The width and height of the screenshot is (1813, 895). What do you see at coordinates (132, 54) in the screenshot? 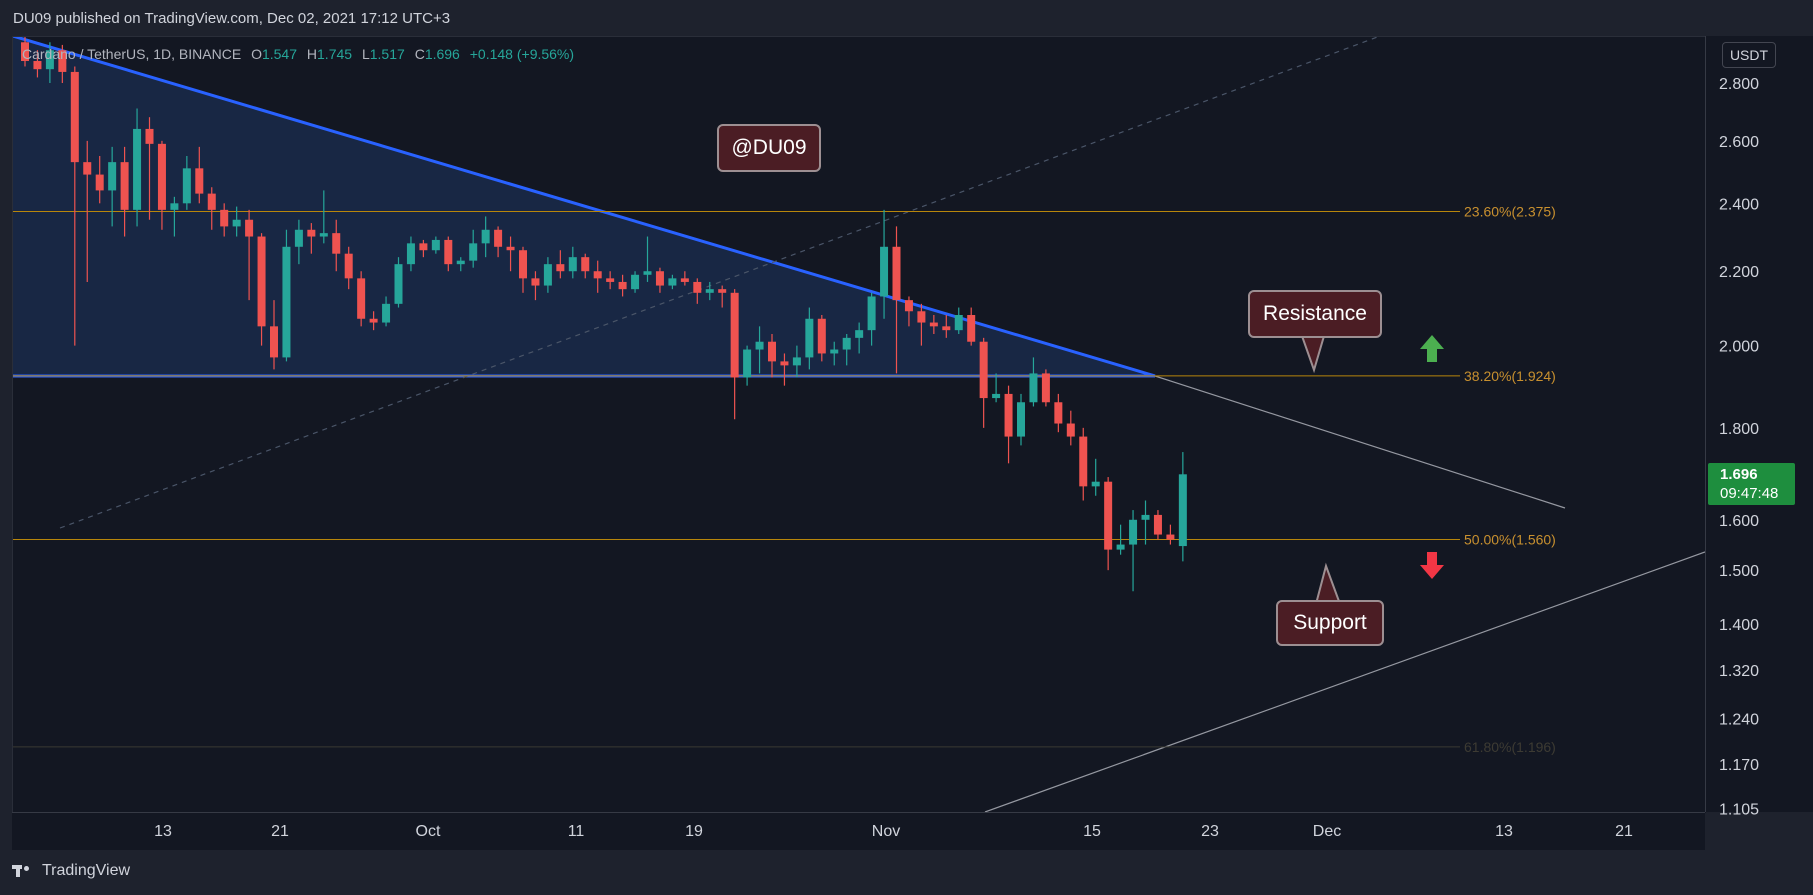
I see `symbol-label: Cardano / TetherUS, 1D, BINANCE` at bounding box center [132, 54].